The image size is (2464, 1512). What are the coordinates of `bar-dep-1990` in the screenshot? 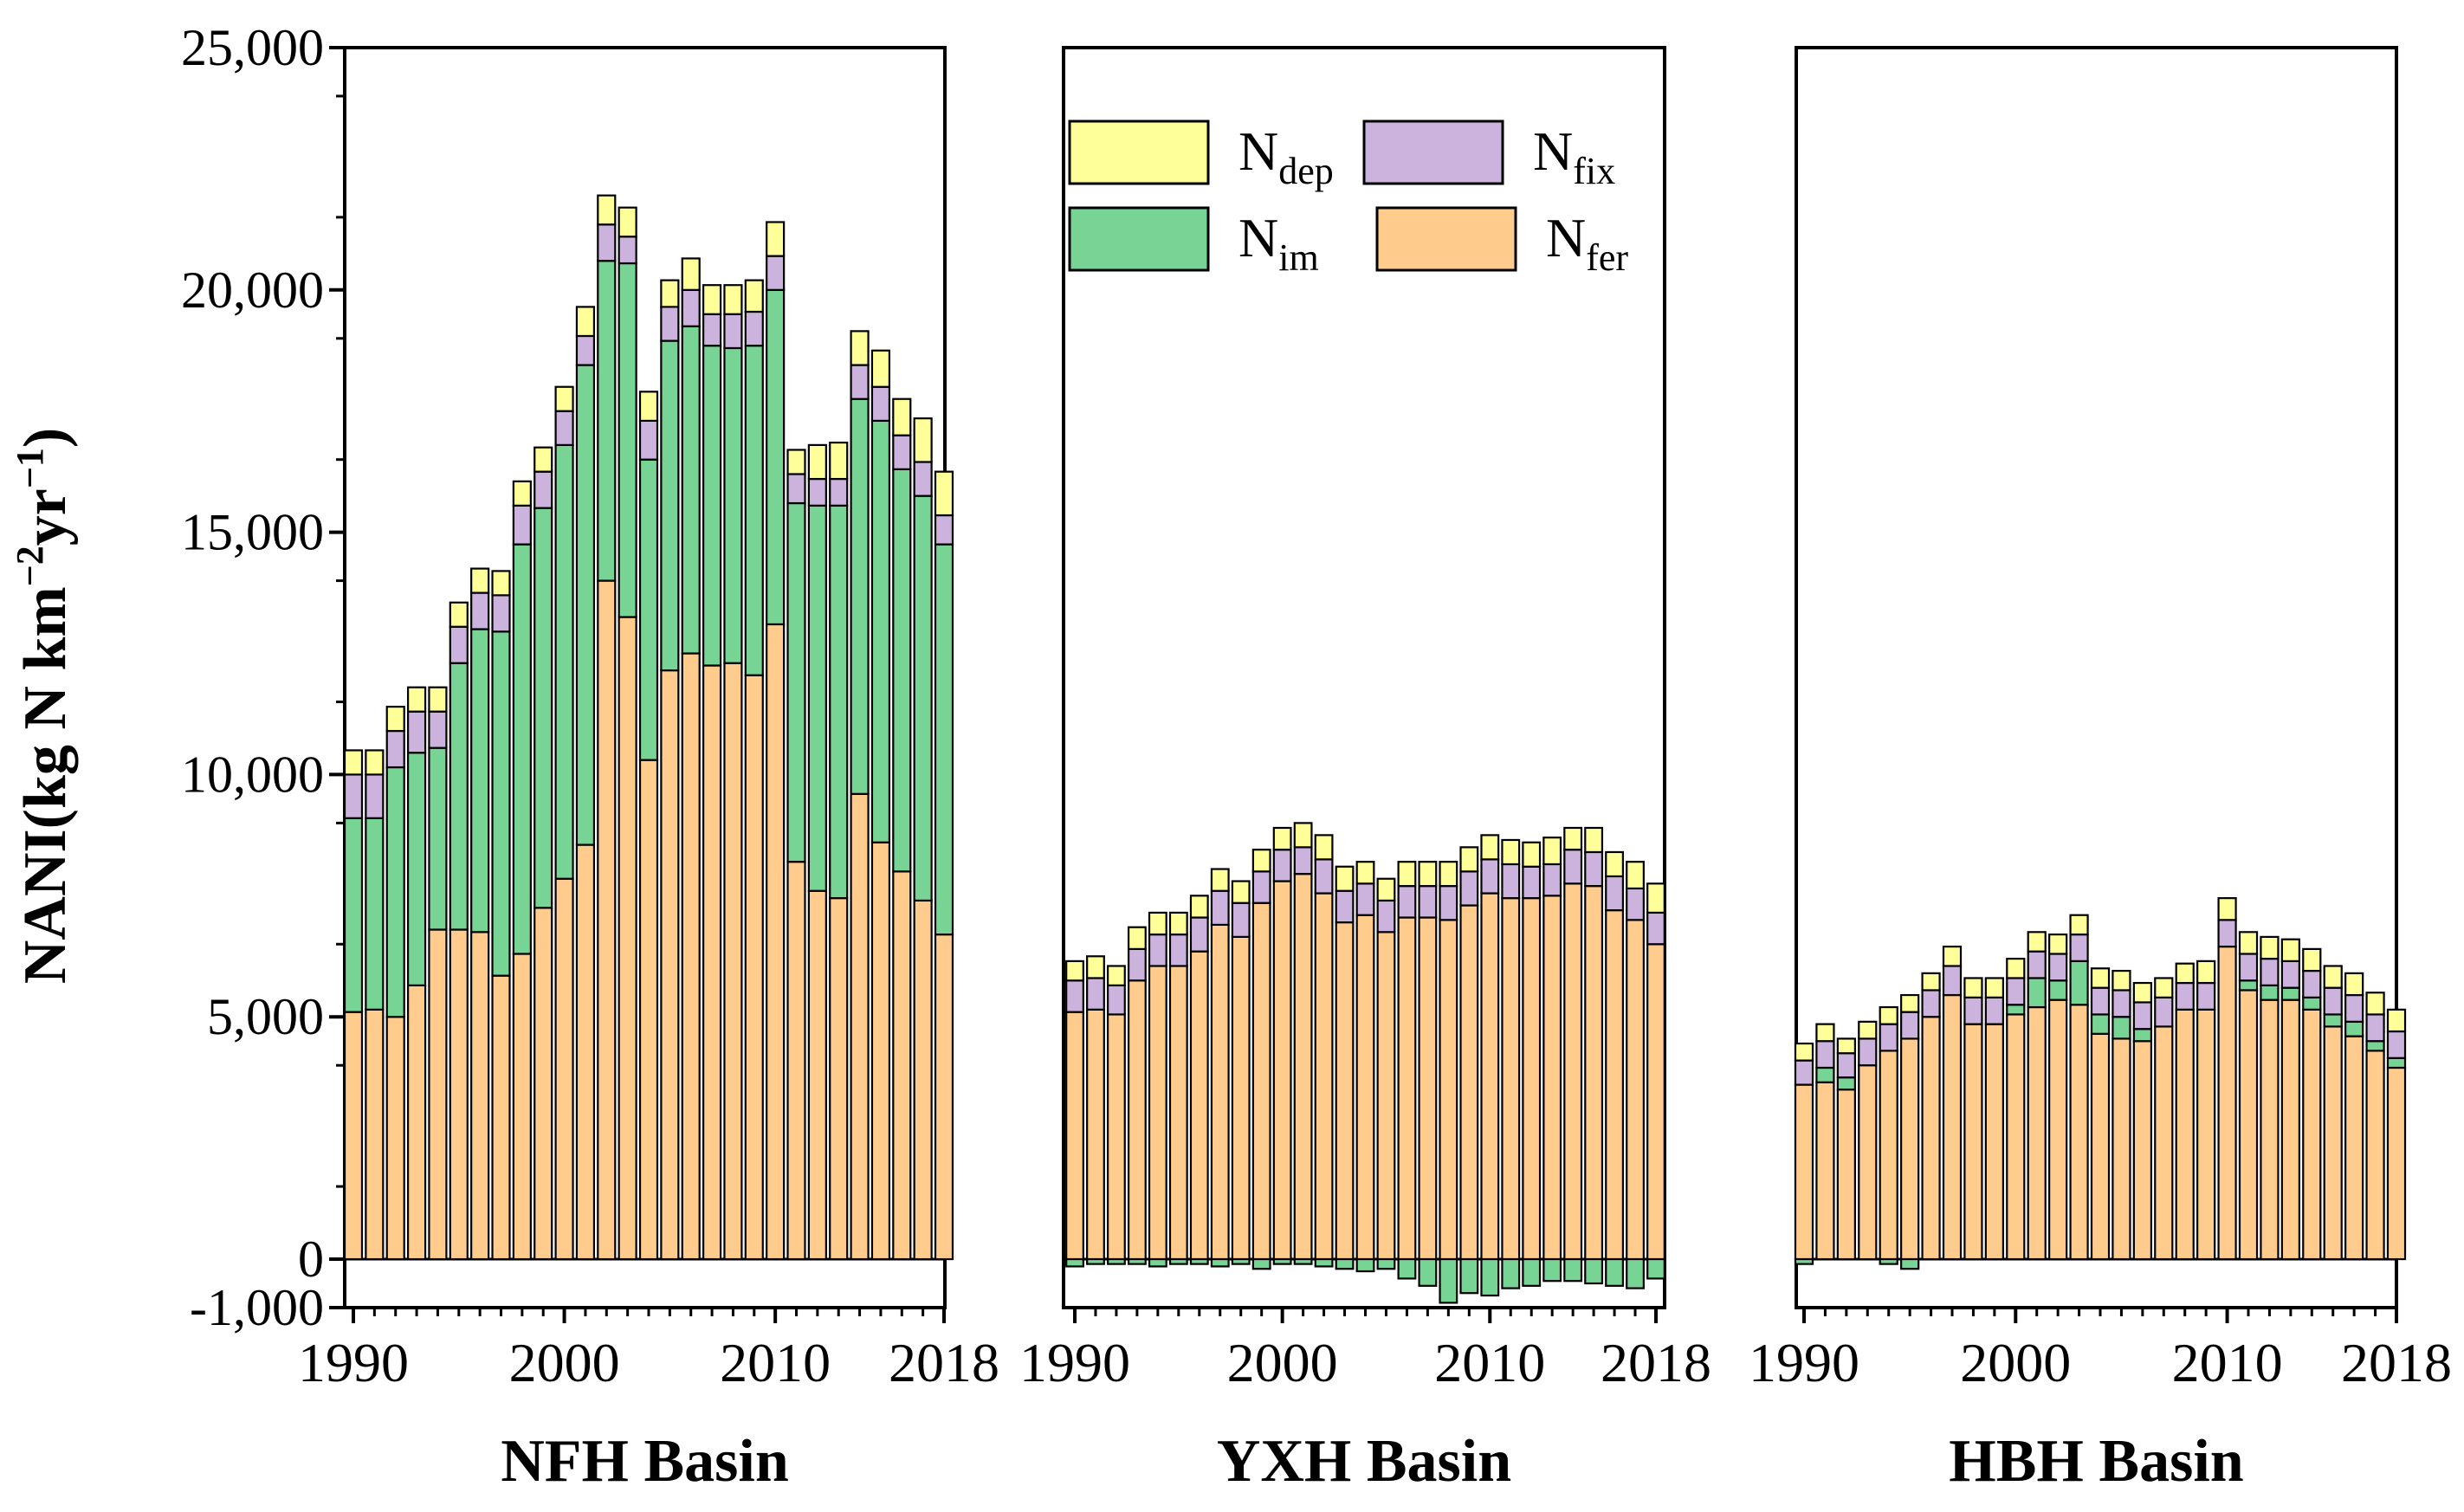 It's located at (1804, 1052).